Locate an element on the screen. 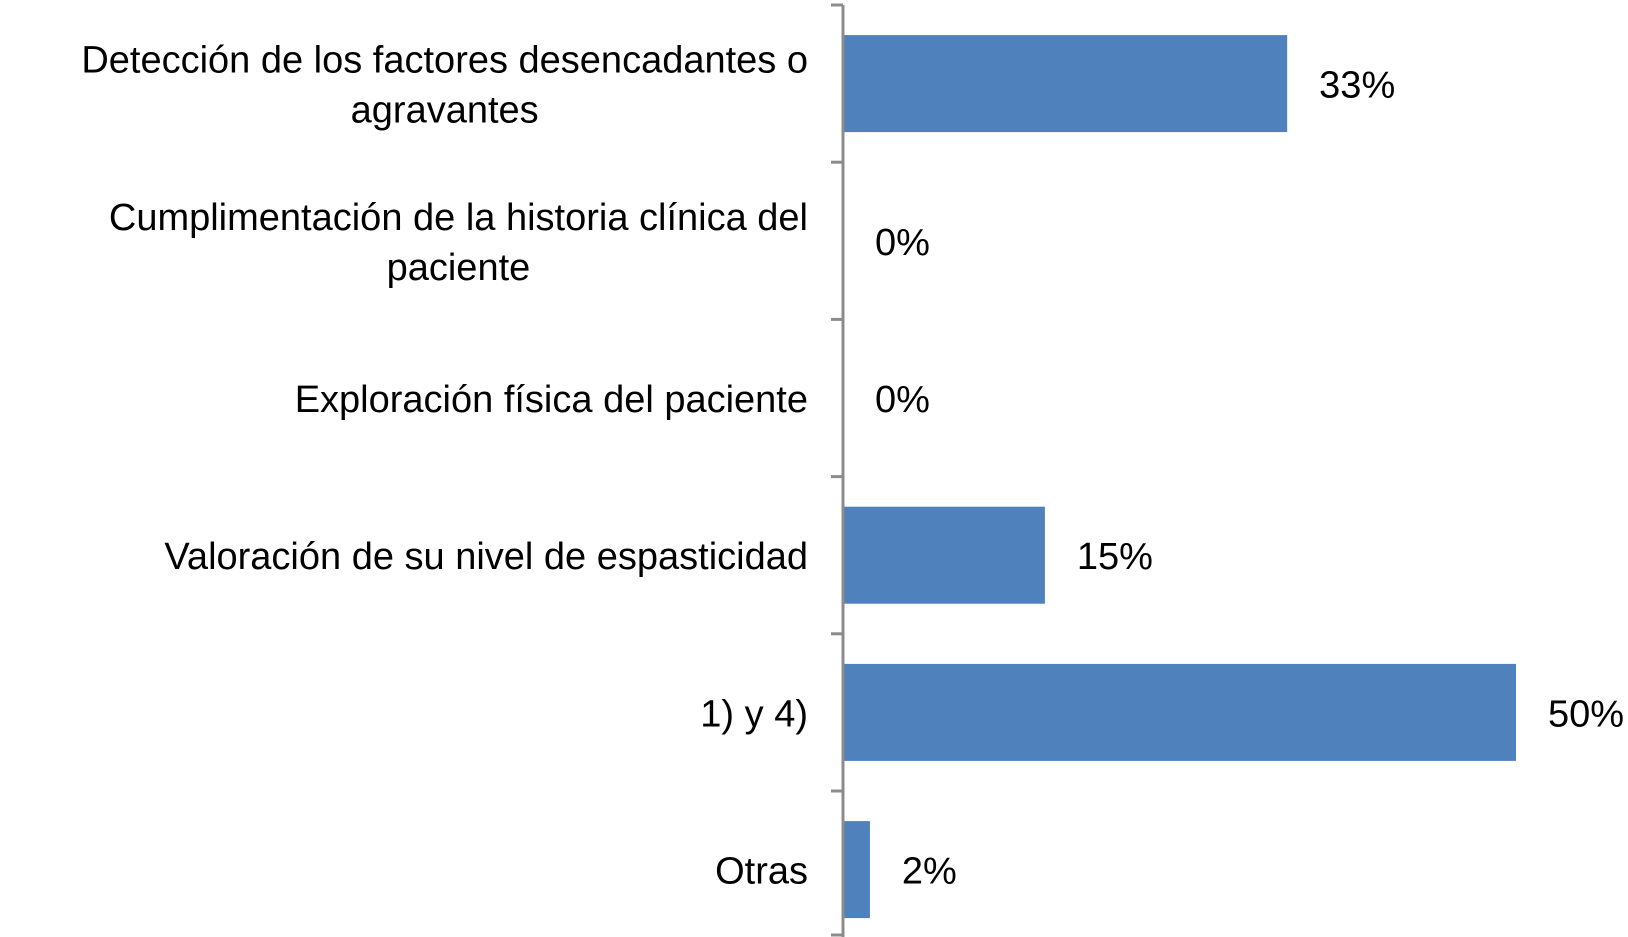 This screenshot has width=1628, height=937. data-label: 2% is located at coordinates (929, 872).